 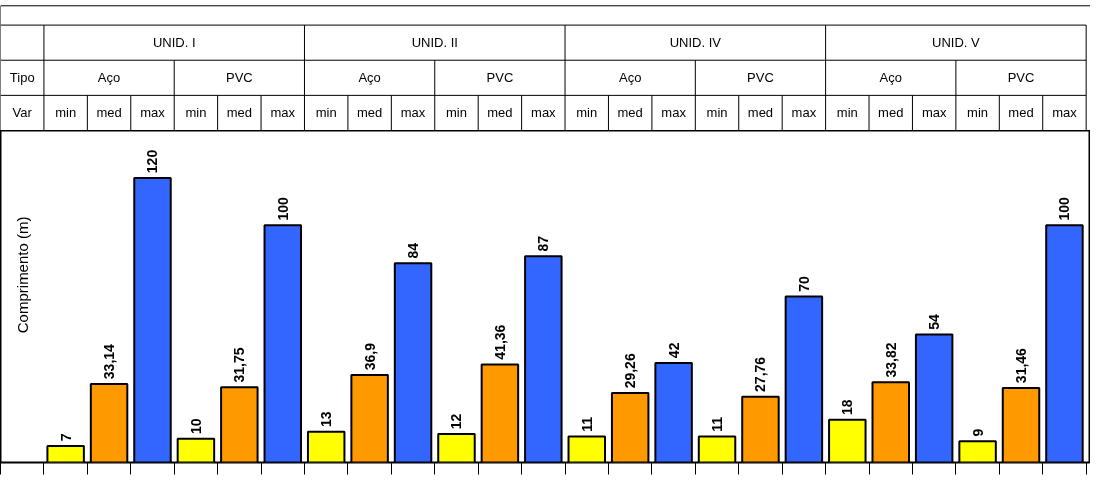 What do you see at coordinates (499, 342) in the screenshot?
I see `data-label: 41,36` at bounding box center [499, 342].